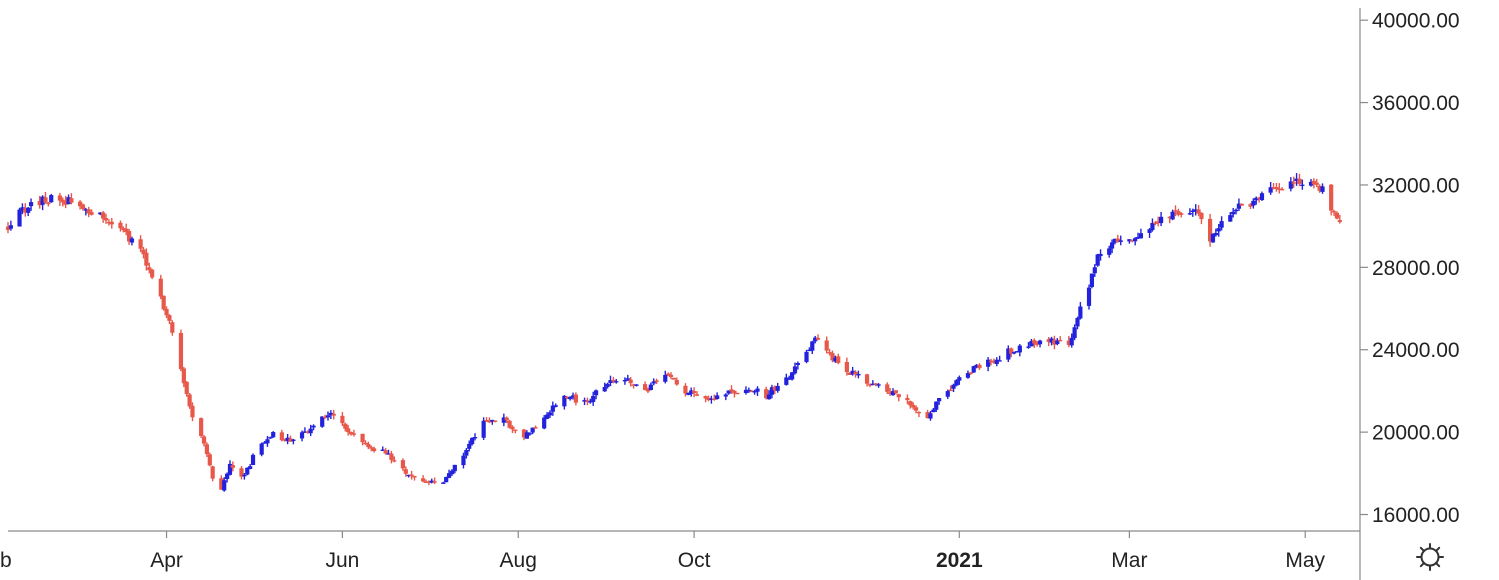  Describe the element at coordinates (1430, 557) in the screenshot. I see `settings-gear-icon` at that location.